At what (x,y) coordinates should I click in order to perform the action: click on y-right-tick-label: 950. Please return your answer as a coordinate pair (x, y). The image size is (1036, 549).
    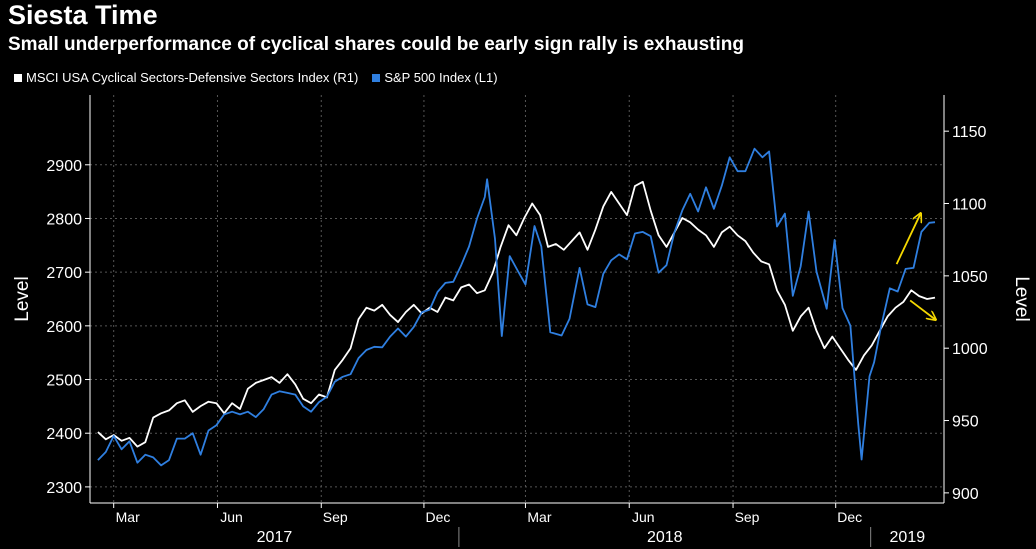
    Looking at the image, I should click on (965, 422).